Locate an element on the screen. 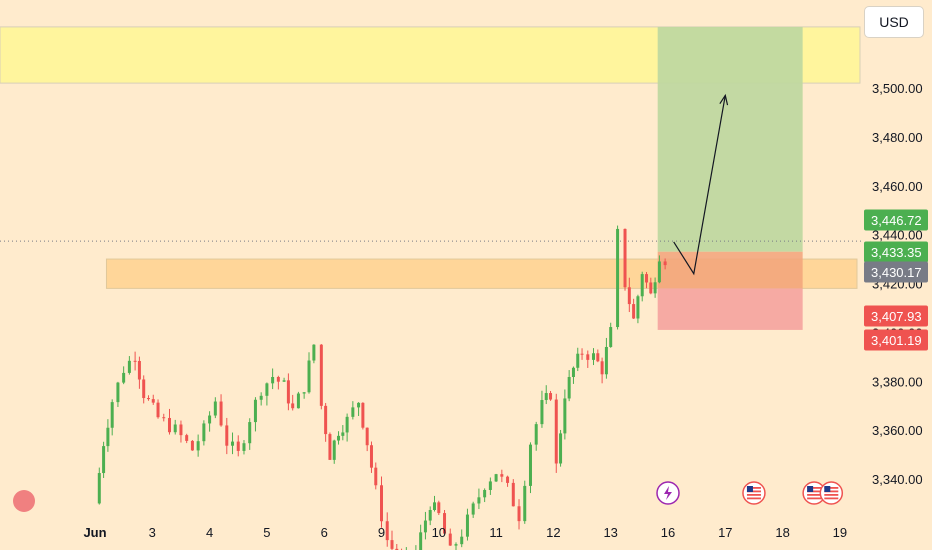  price-tag-label: 3,430.17 is located at coordinates (896, 272).